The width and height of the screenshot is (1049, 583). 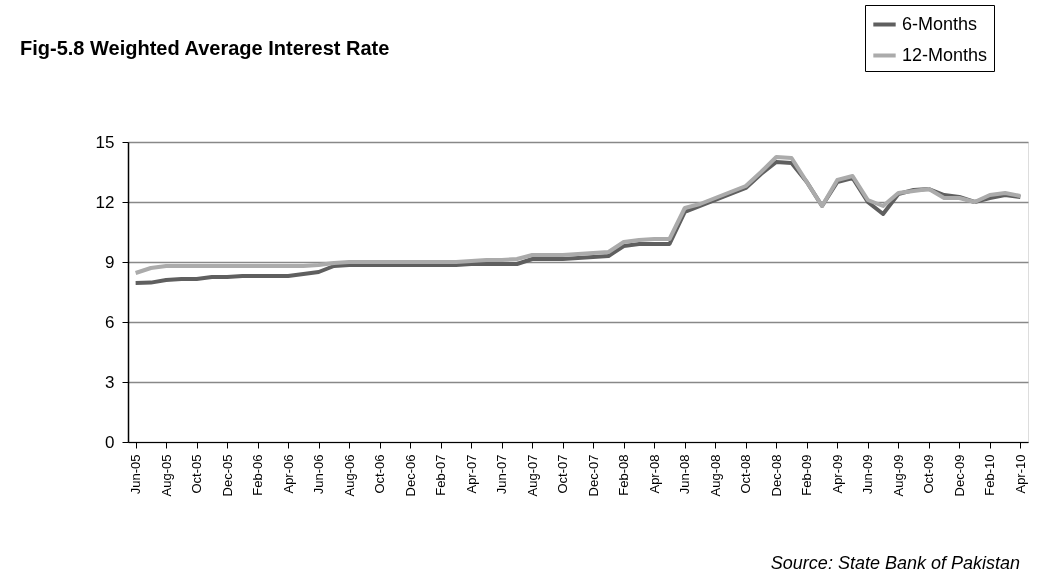 I want to click on y-tick-label: 3, so click(x=110, y=382).